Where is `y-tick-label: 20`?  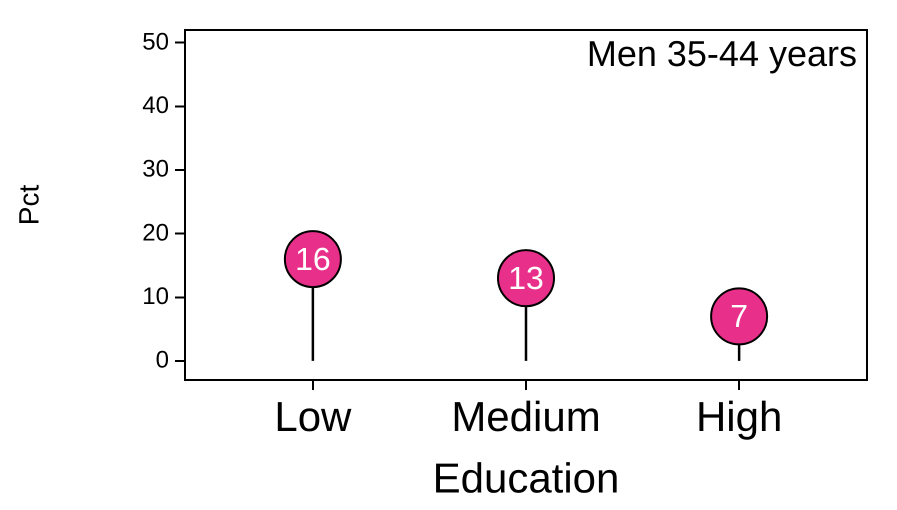 y-tick-label: 20 is located at coordinates (155, 232).